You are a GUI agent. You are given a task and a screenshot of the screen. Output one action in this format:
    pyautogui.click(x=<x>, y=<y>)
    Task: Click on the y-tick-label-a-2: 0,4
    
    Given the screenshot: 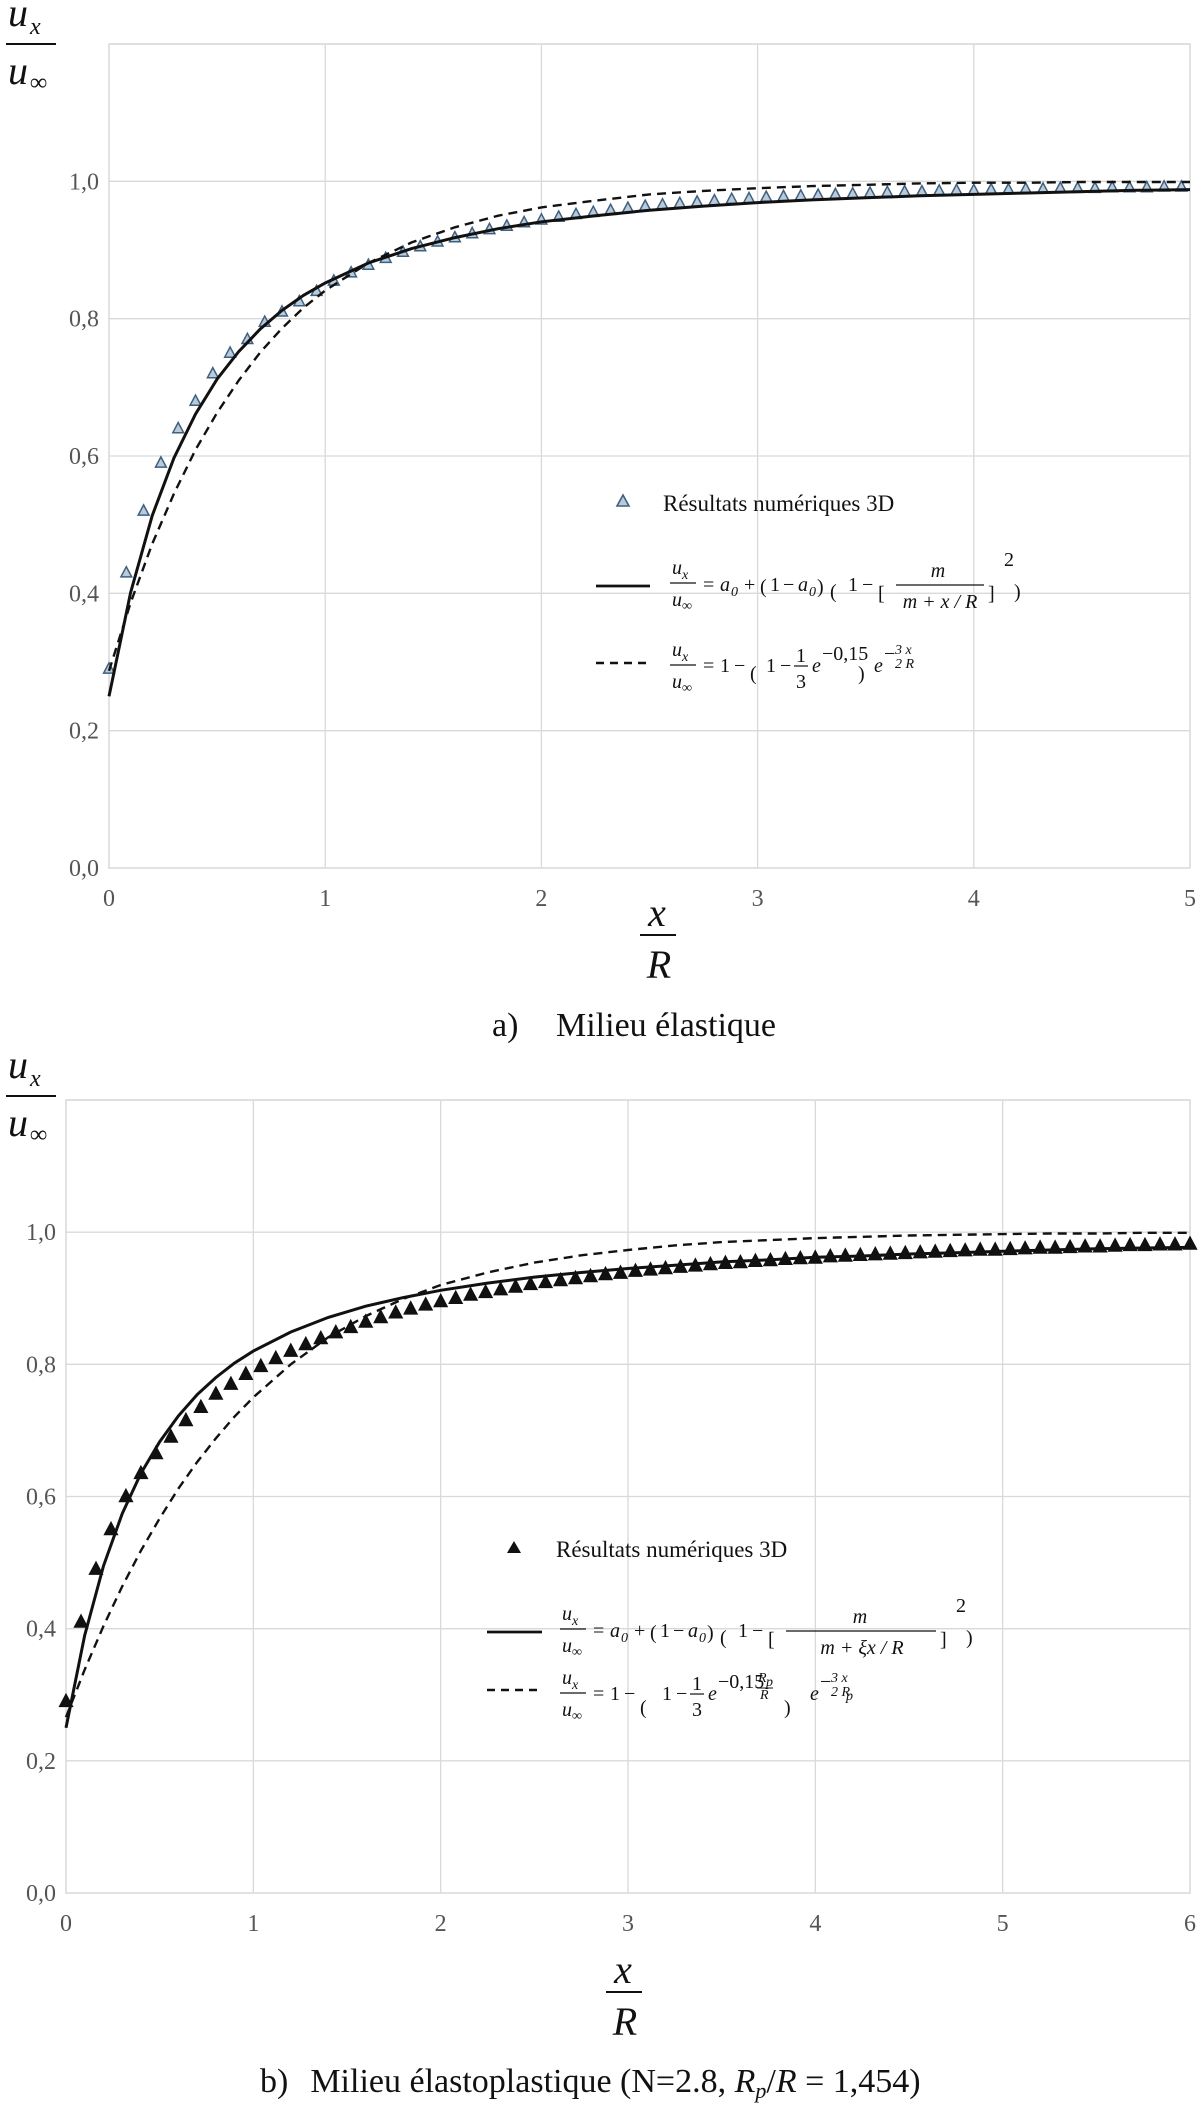 What is the action you would take?
    pyautogui.click(x=84, y=594)
    